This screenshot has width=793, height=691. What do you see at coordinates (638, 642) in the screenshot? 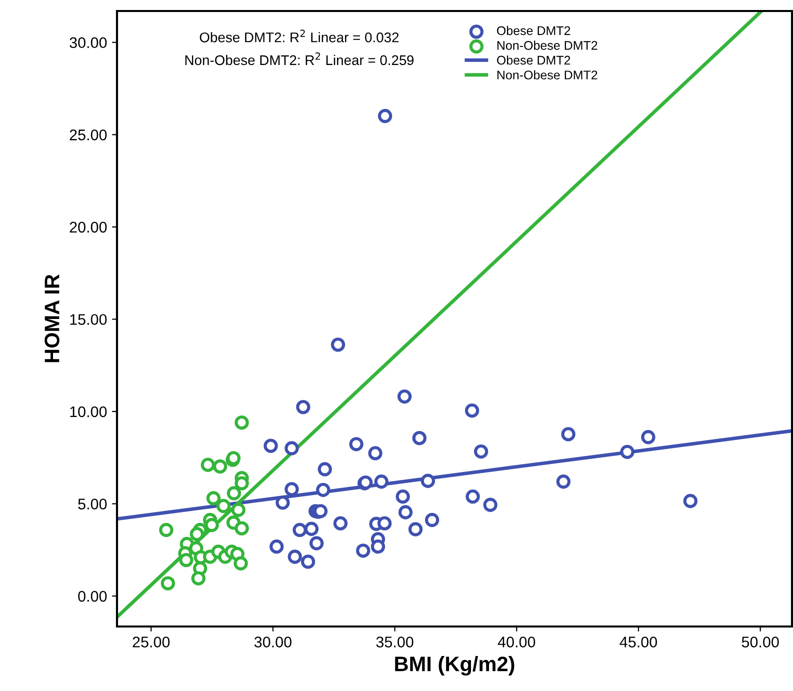
I see `x-tick-label: 45.00` at bounding box center [638, 642].